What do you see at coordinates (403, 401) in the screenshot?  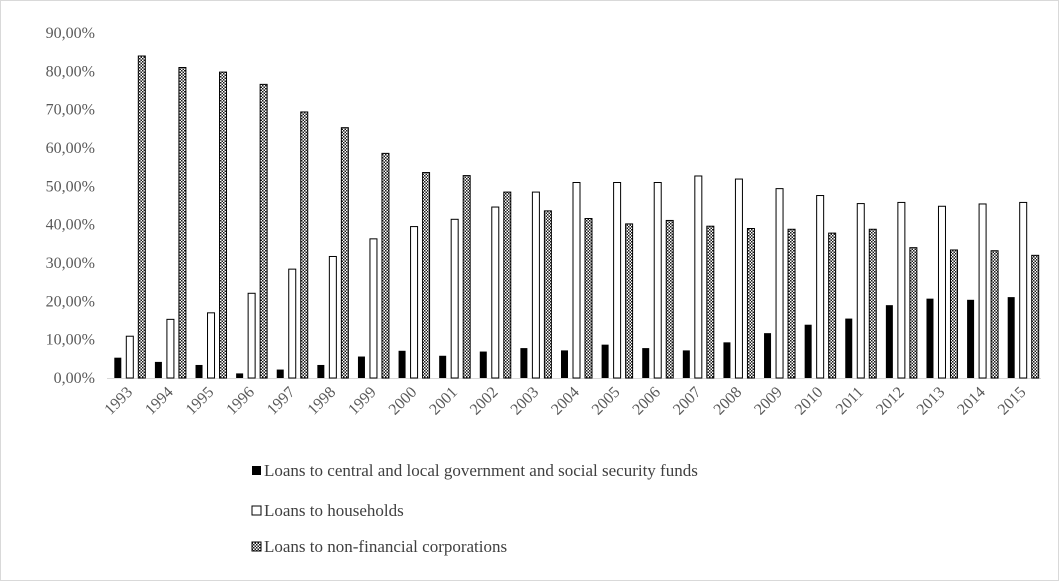 I see `x-tick-label: 2000` at bounding box center [403, 401].